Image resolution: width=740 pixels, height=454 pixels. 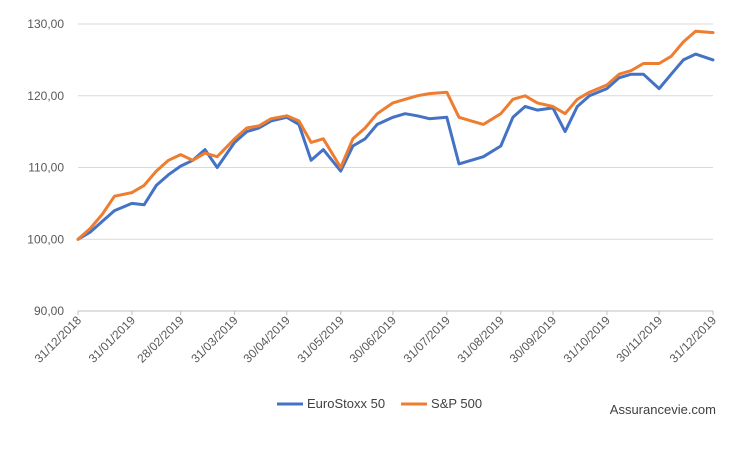 I want to click on x-tick-label: 30/11/2019, so click(x=639, y=339).